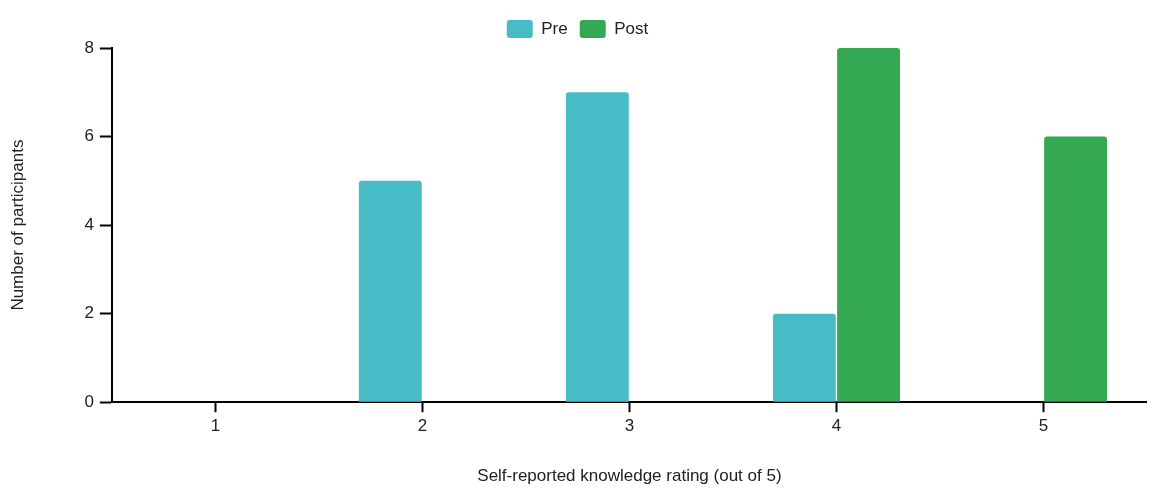 The width and height of the screenshot is (1155, 495). I want to click on x-tick-label: 2, so click(422, 426).